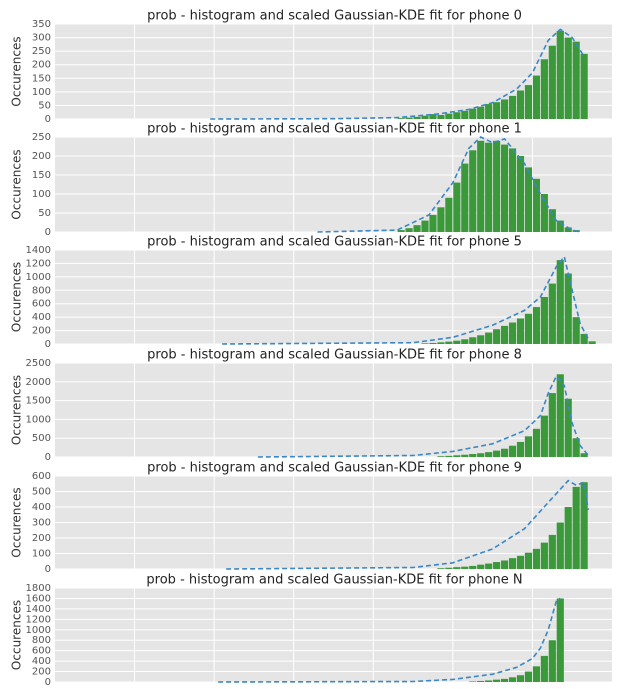 This screenshot has width=625, height=689. Describe the element at coordinates (38, 419) in the screenshot. I see `y-tick-label: 1000` at that location.